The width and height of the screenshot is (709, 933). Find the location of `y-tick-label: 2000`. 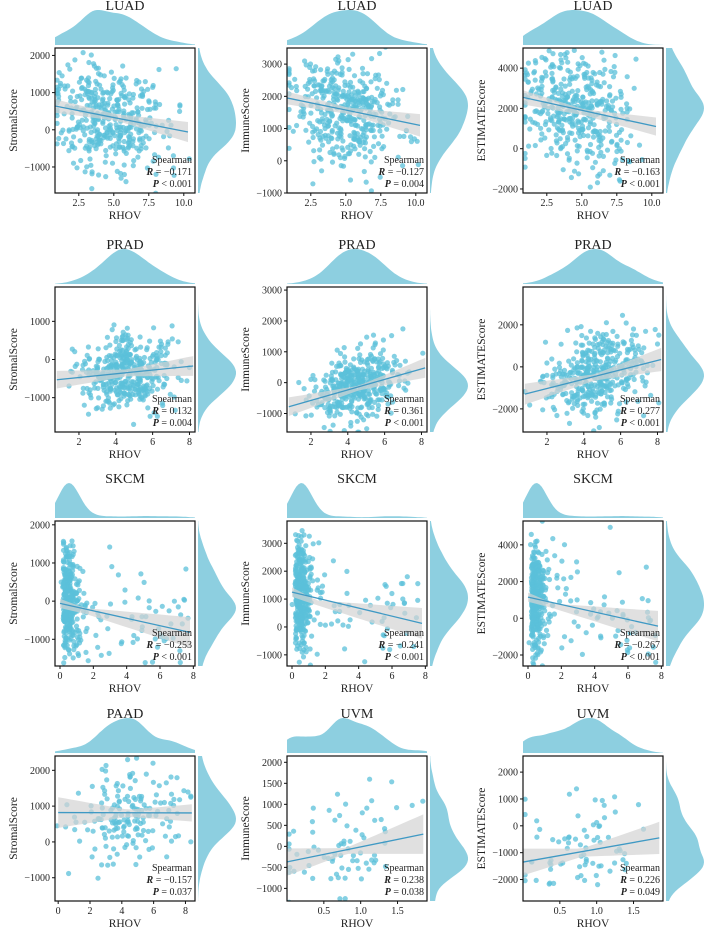

y-tick-label: 2000 is located at coordinates (272, 572).